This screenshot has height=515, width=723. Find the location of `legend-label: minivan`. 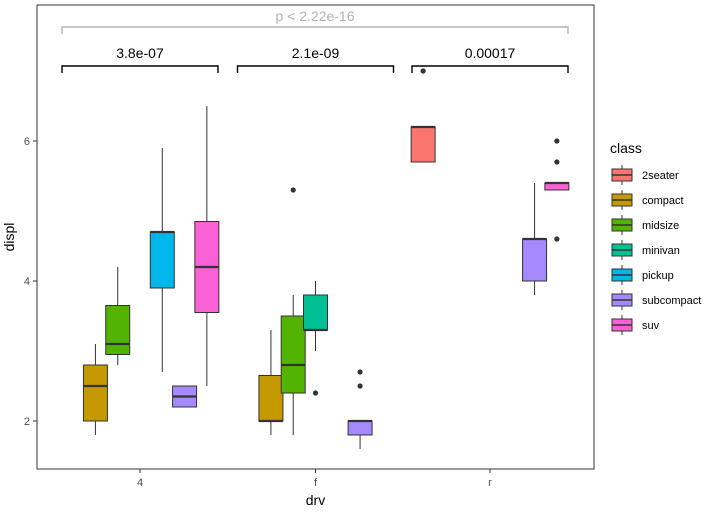

legend-label: minivan is located at coordinates (661, 251).